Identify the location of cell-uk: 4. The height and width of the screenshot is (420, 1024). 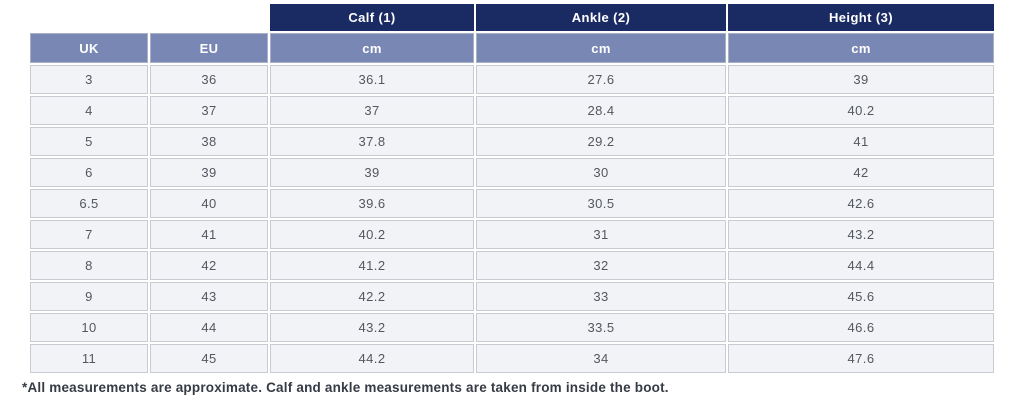
(89, 110).